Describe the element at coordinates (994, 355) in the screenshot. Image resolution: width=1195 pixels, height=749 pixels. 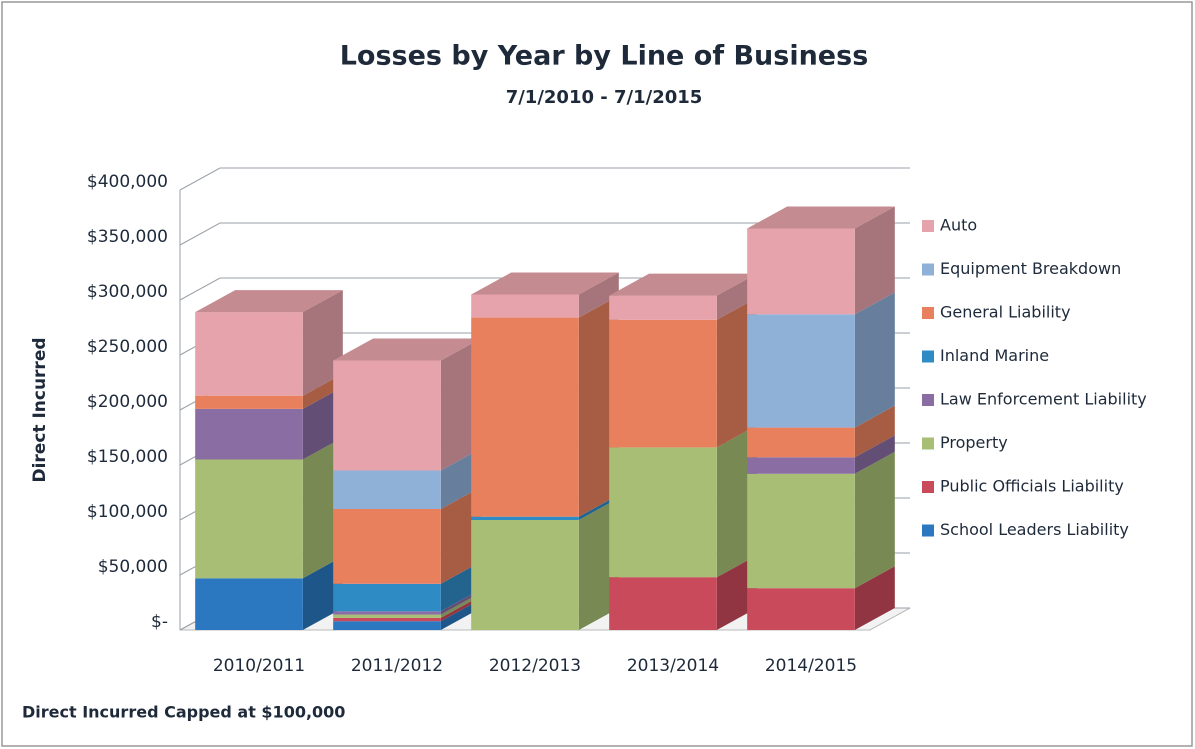
I see `legend-label: Inland Marine` at that location.